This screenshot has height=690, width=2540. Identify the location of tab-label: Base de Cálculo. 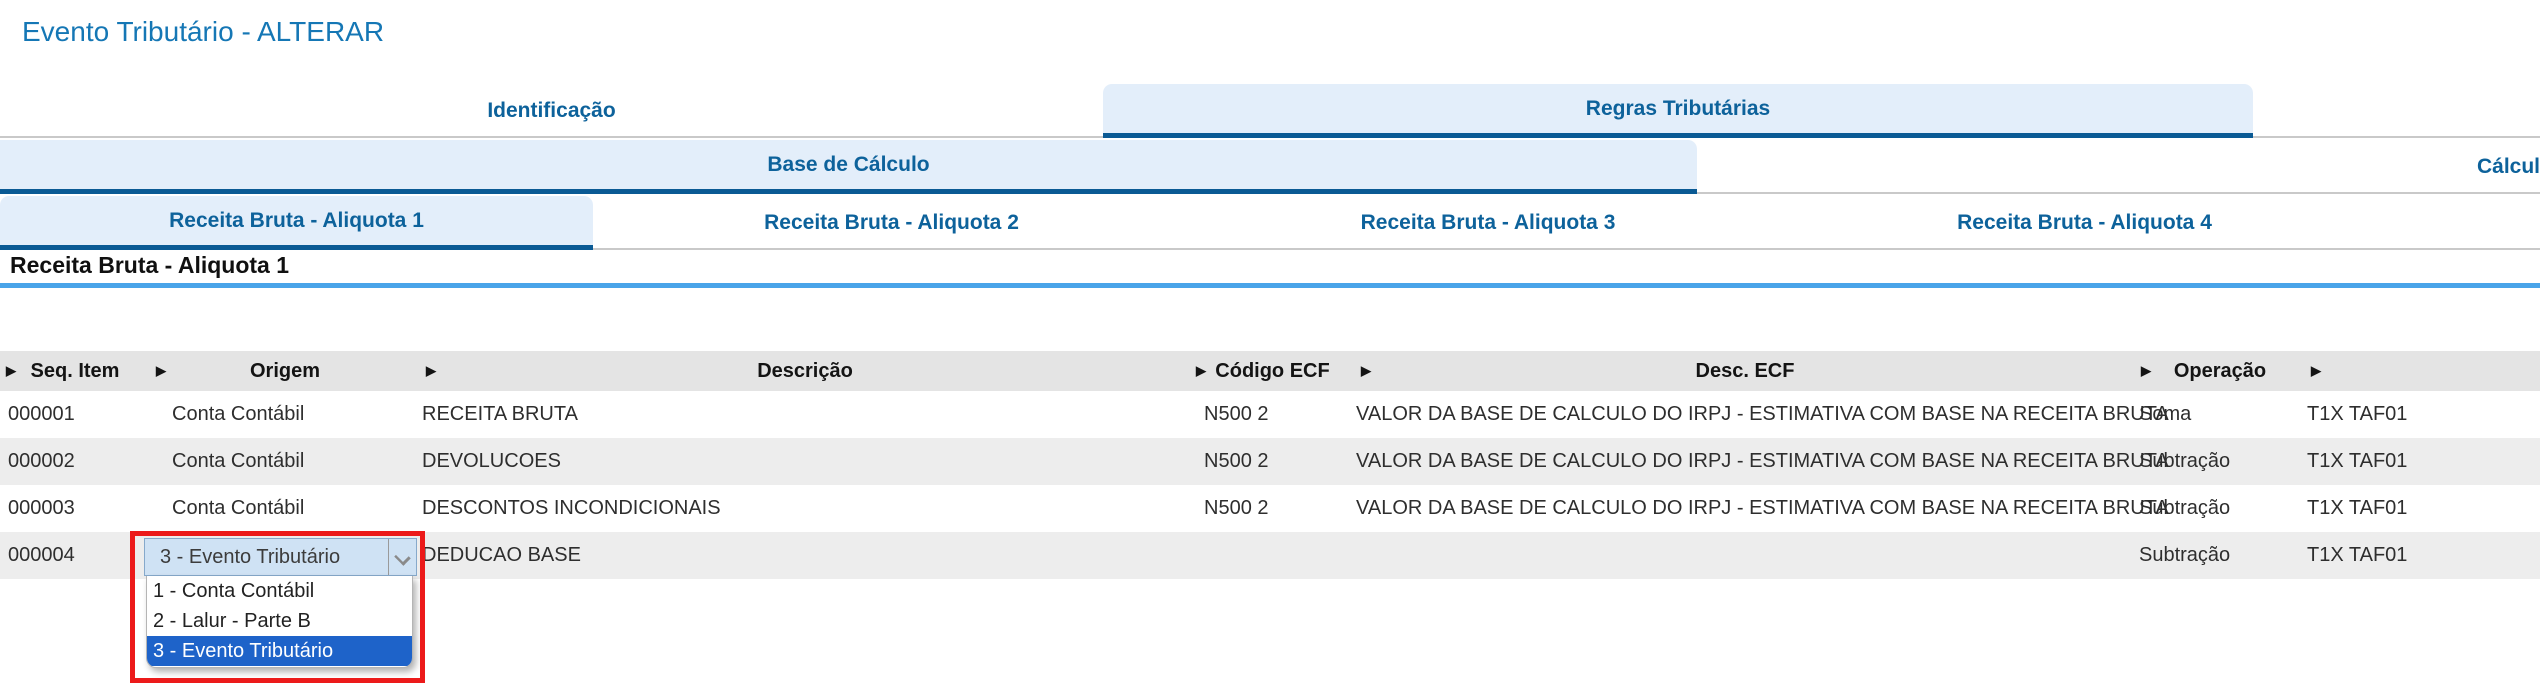
(848, 164).